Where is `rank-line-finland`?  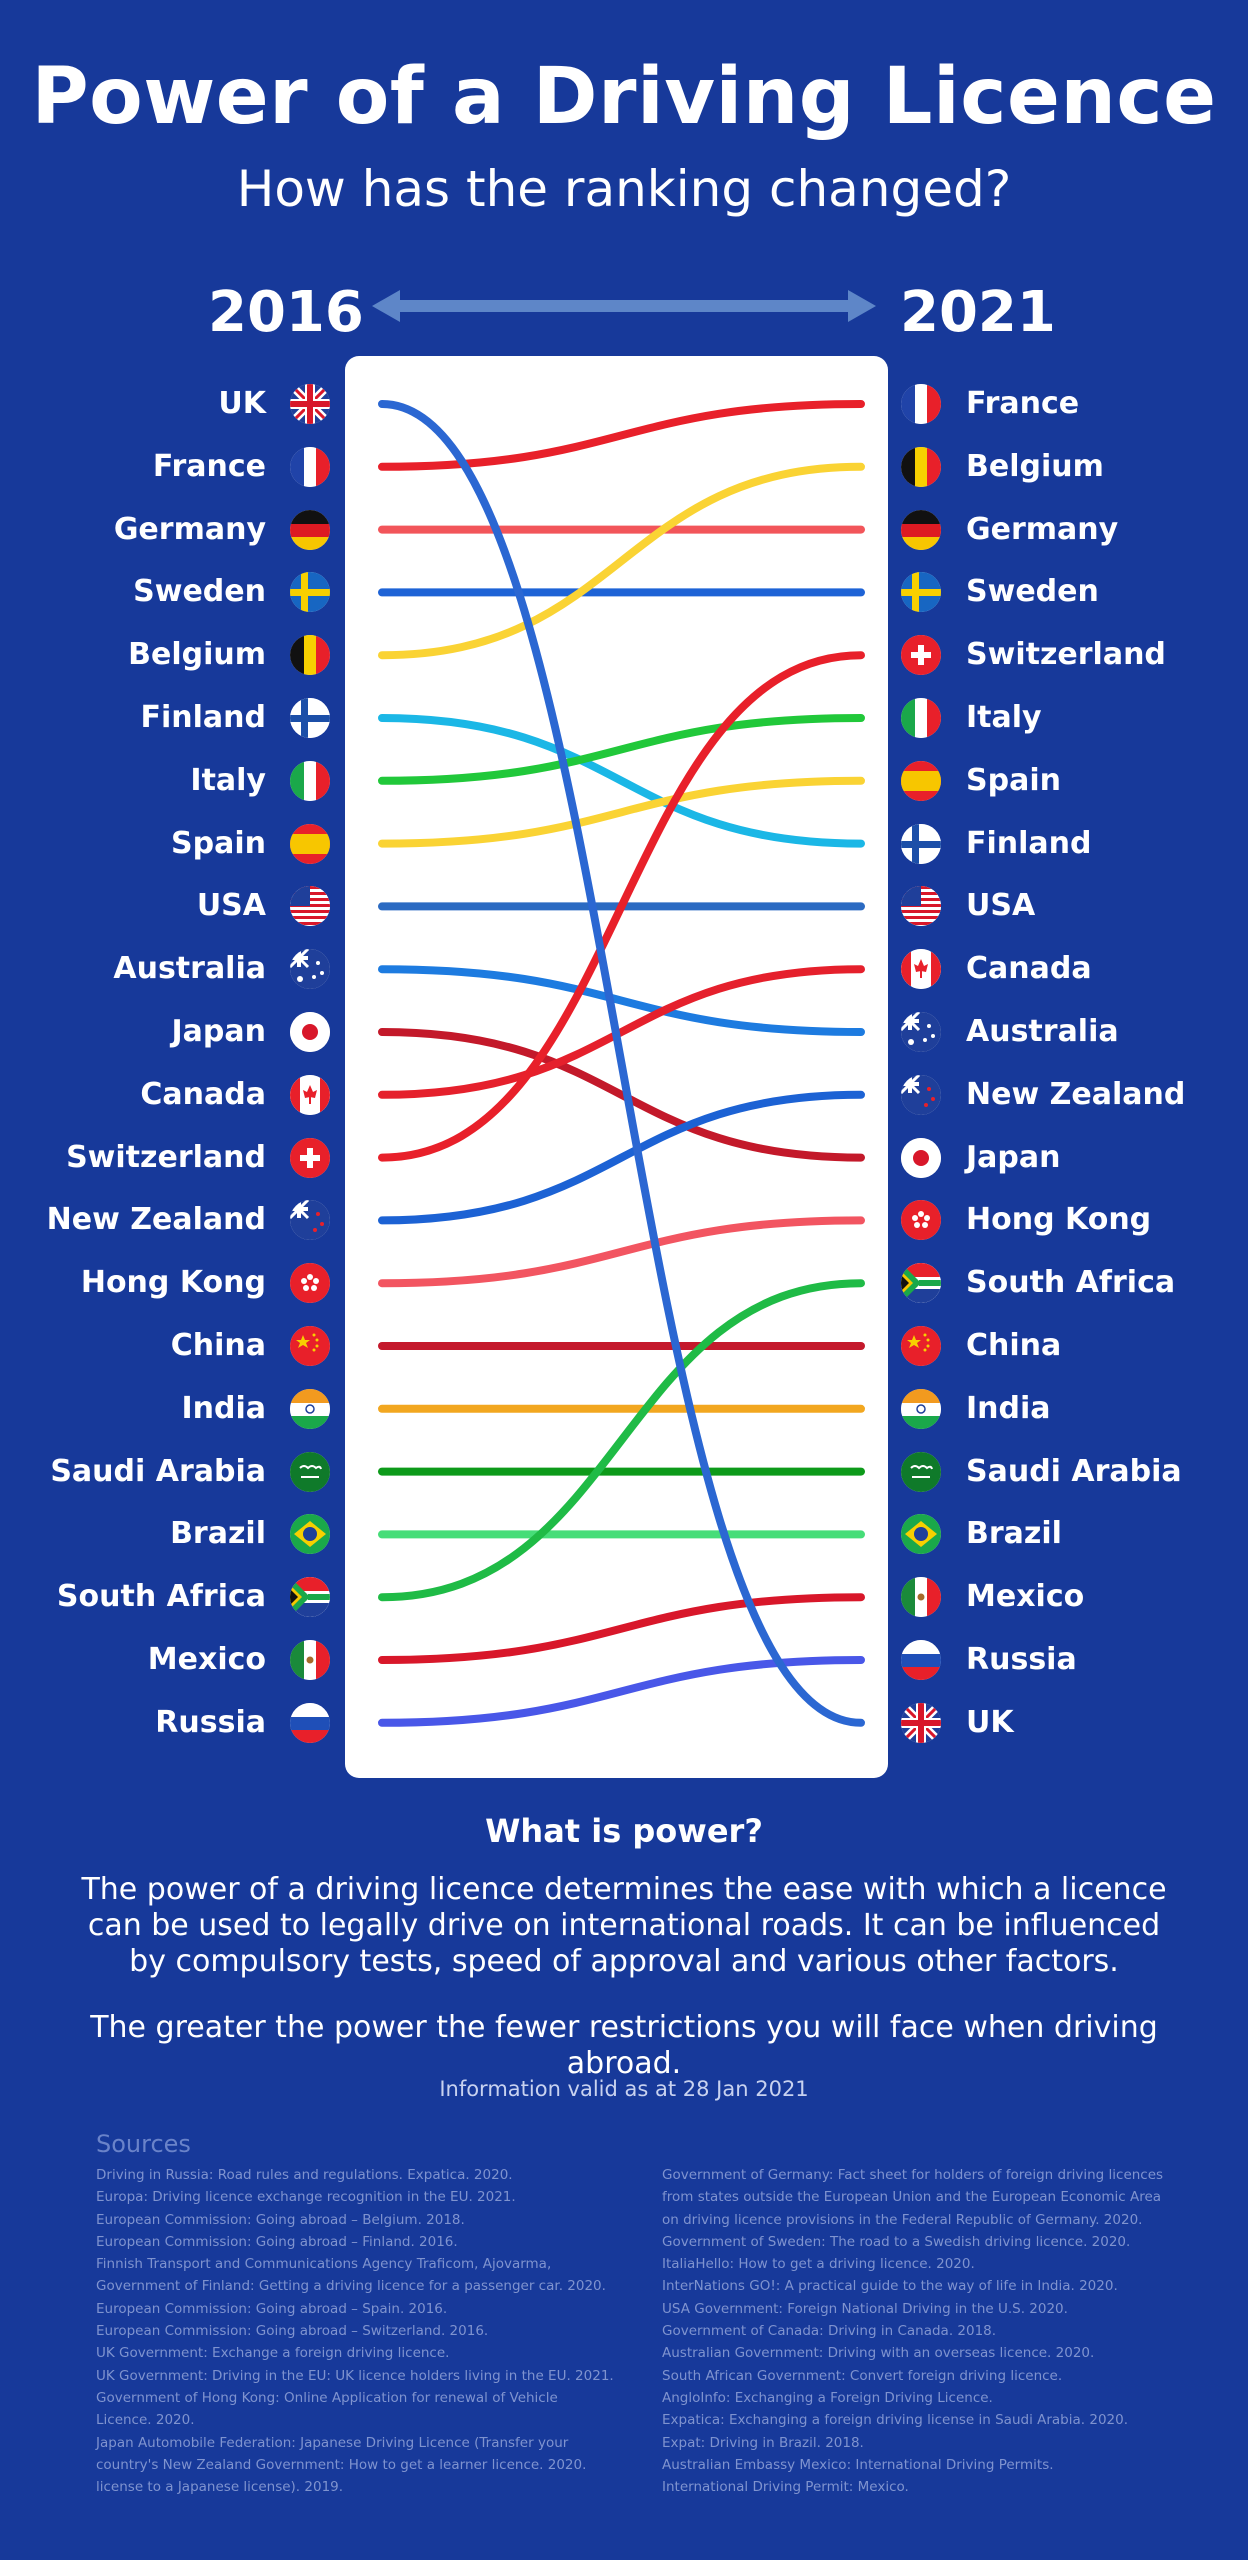 rank-line-finland is located at coordinates (621, 781).